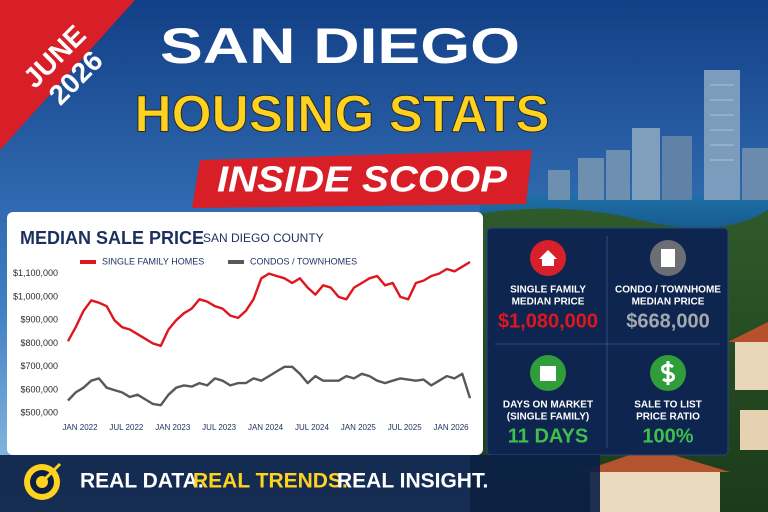 The height and width of the screenshot is (512, 768). I want to click on footer-bar, so click(300, 483).